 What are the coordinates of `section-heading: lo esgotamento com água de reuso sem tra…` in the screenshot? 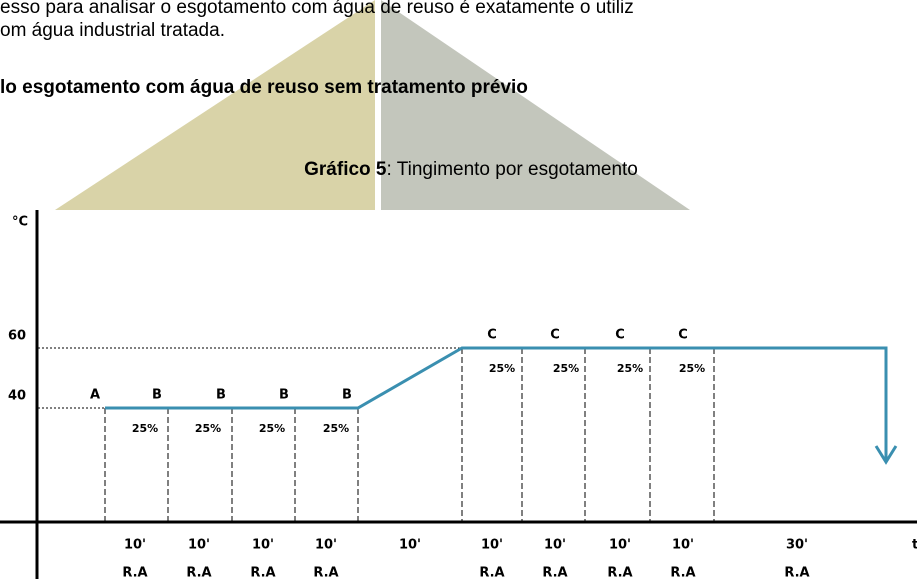 It's located at (264, 87).